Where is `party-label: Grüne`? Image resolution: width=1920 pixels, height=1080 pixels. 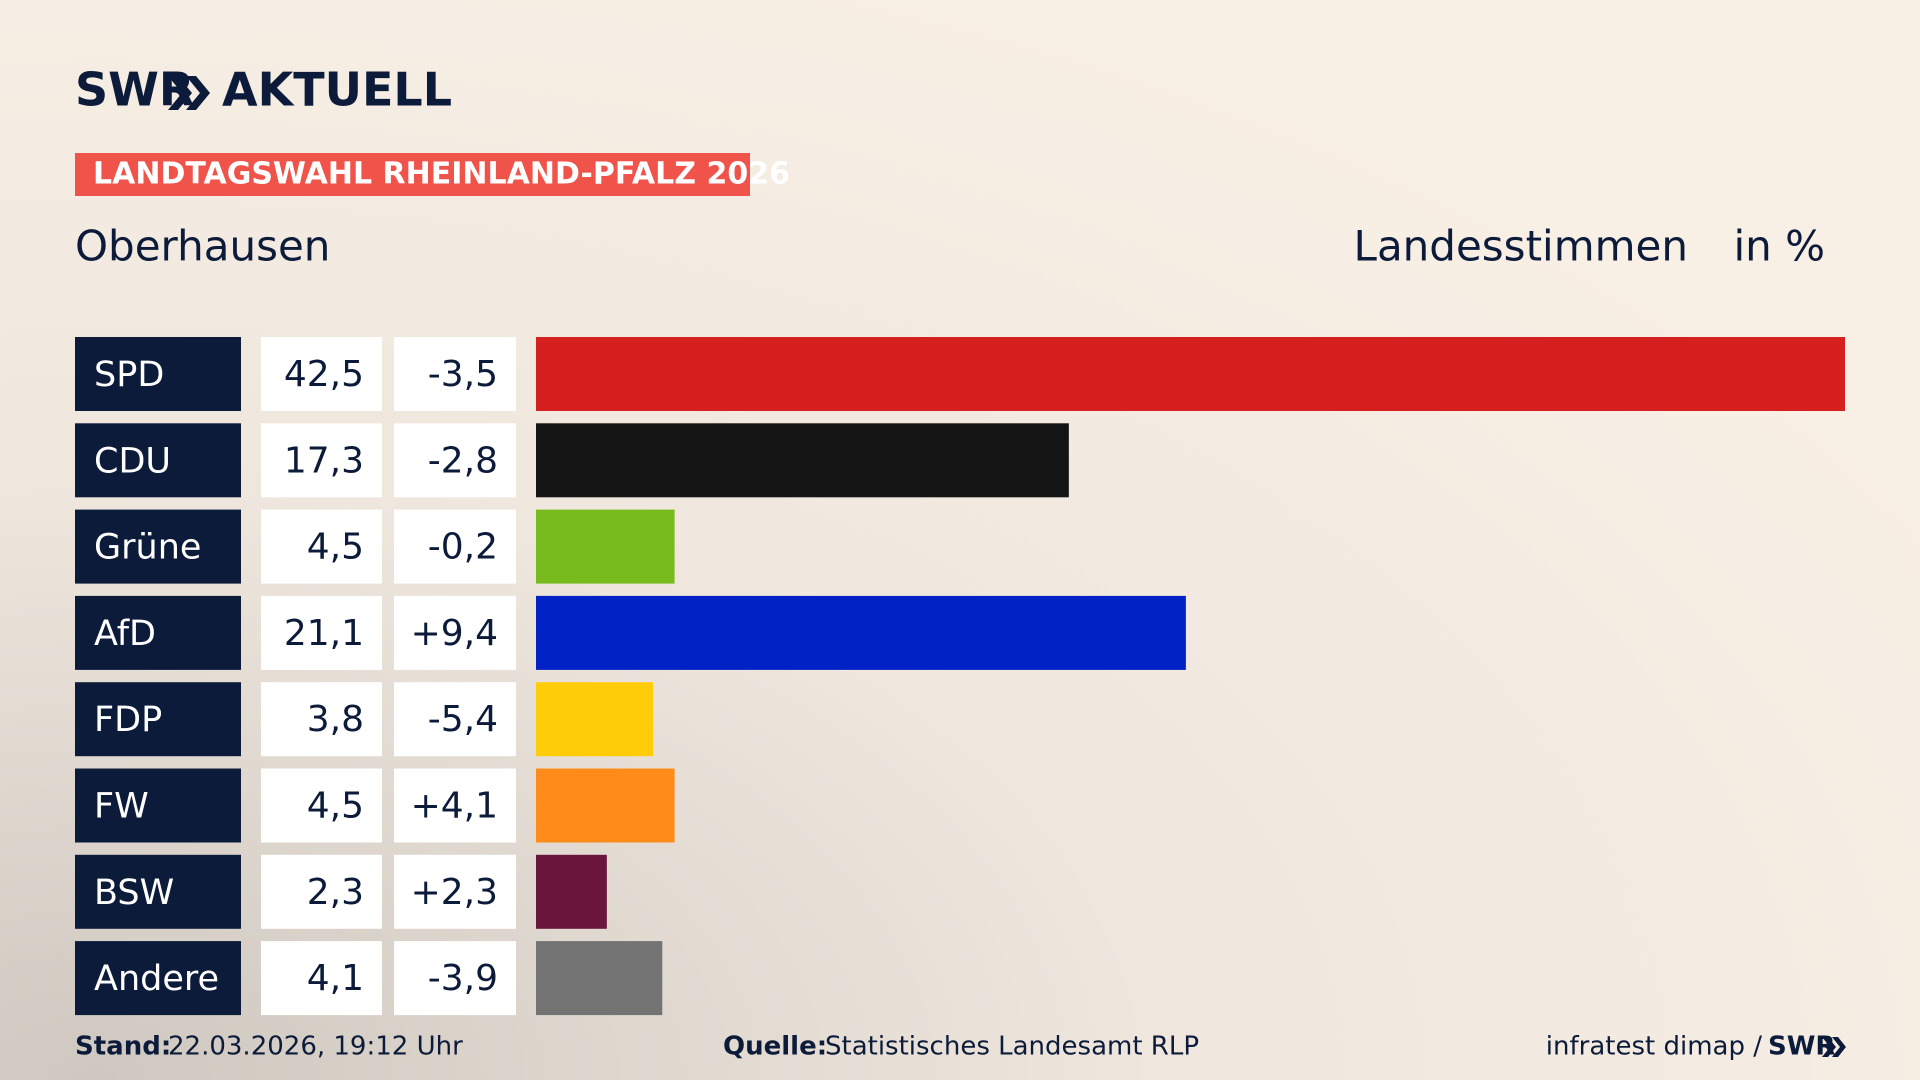
party-label: Grüne is located at coordinates (147, 548).